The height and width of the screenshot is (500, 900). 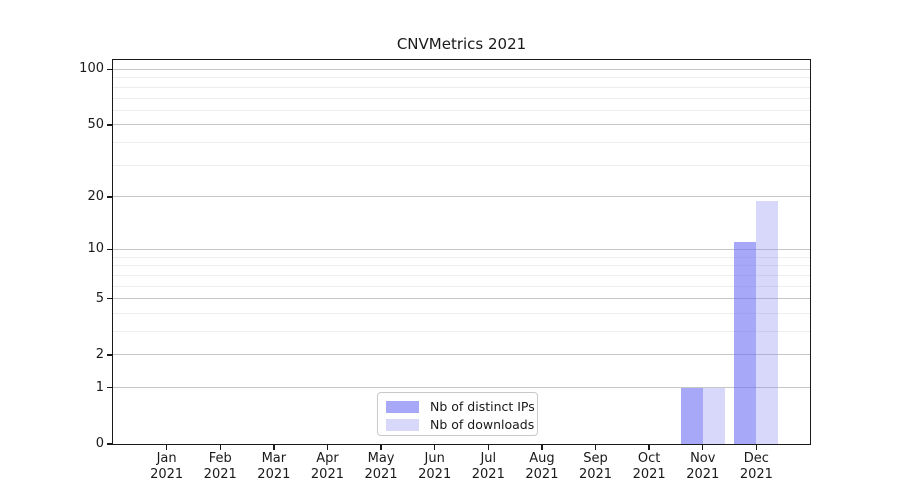 I want to click on y-tick-label: 5, so click(x=99, y=298).